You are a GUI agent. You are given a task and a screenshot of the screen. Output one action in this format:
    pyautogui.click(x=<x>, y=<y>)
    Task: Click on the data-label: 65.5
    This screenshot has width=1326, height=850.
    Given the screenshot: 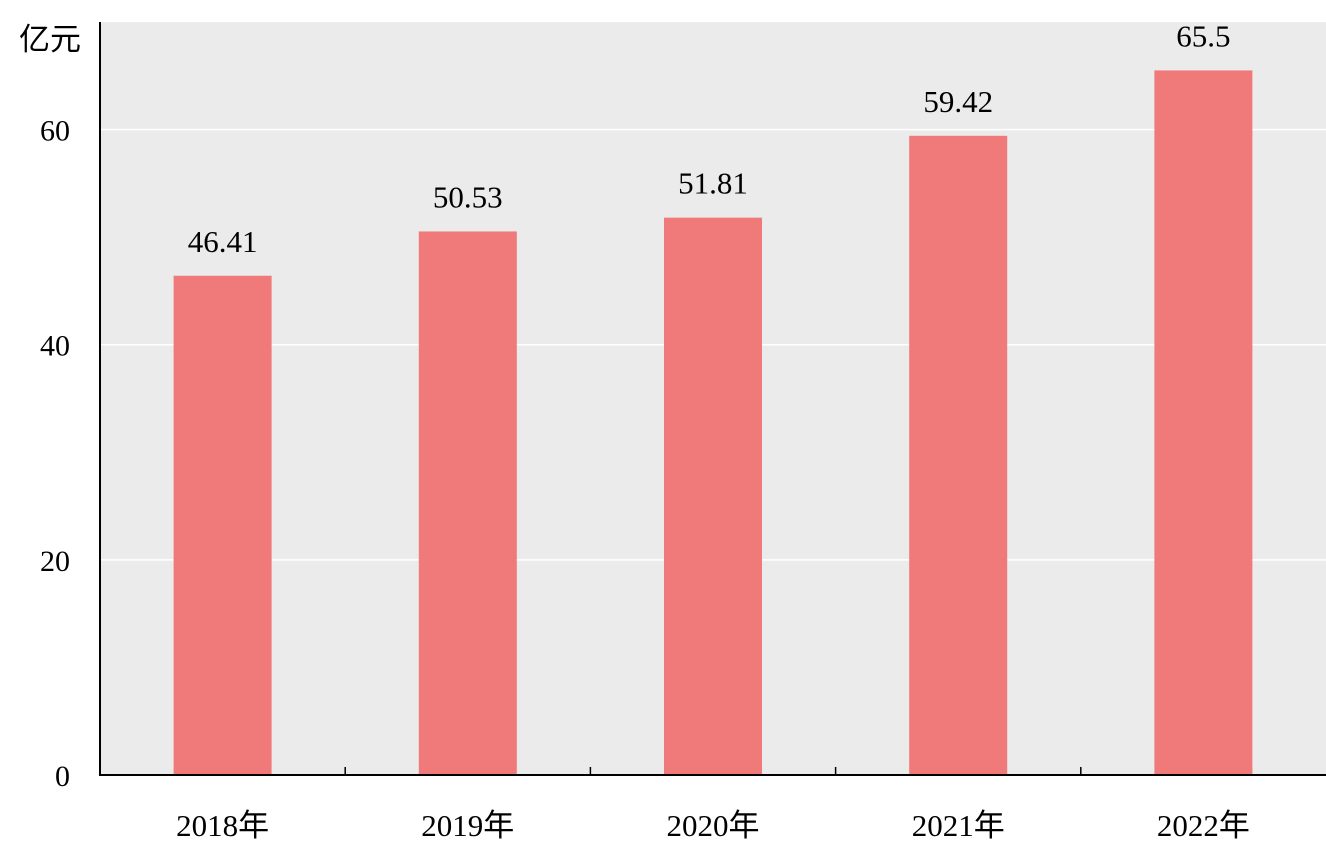 What is the action you would take?
    pyautogui.click(x=1203, y=35)
    